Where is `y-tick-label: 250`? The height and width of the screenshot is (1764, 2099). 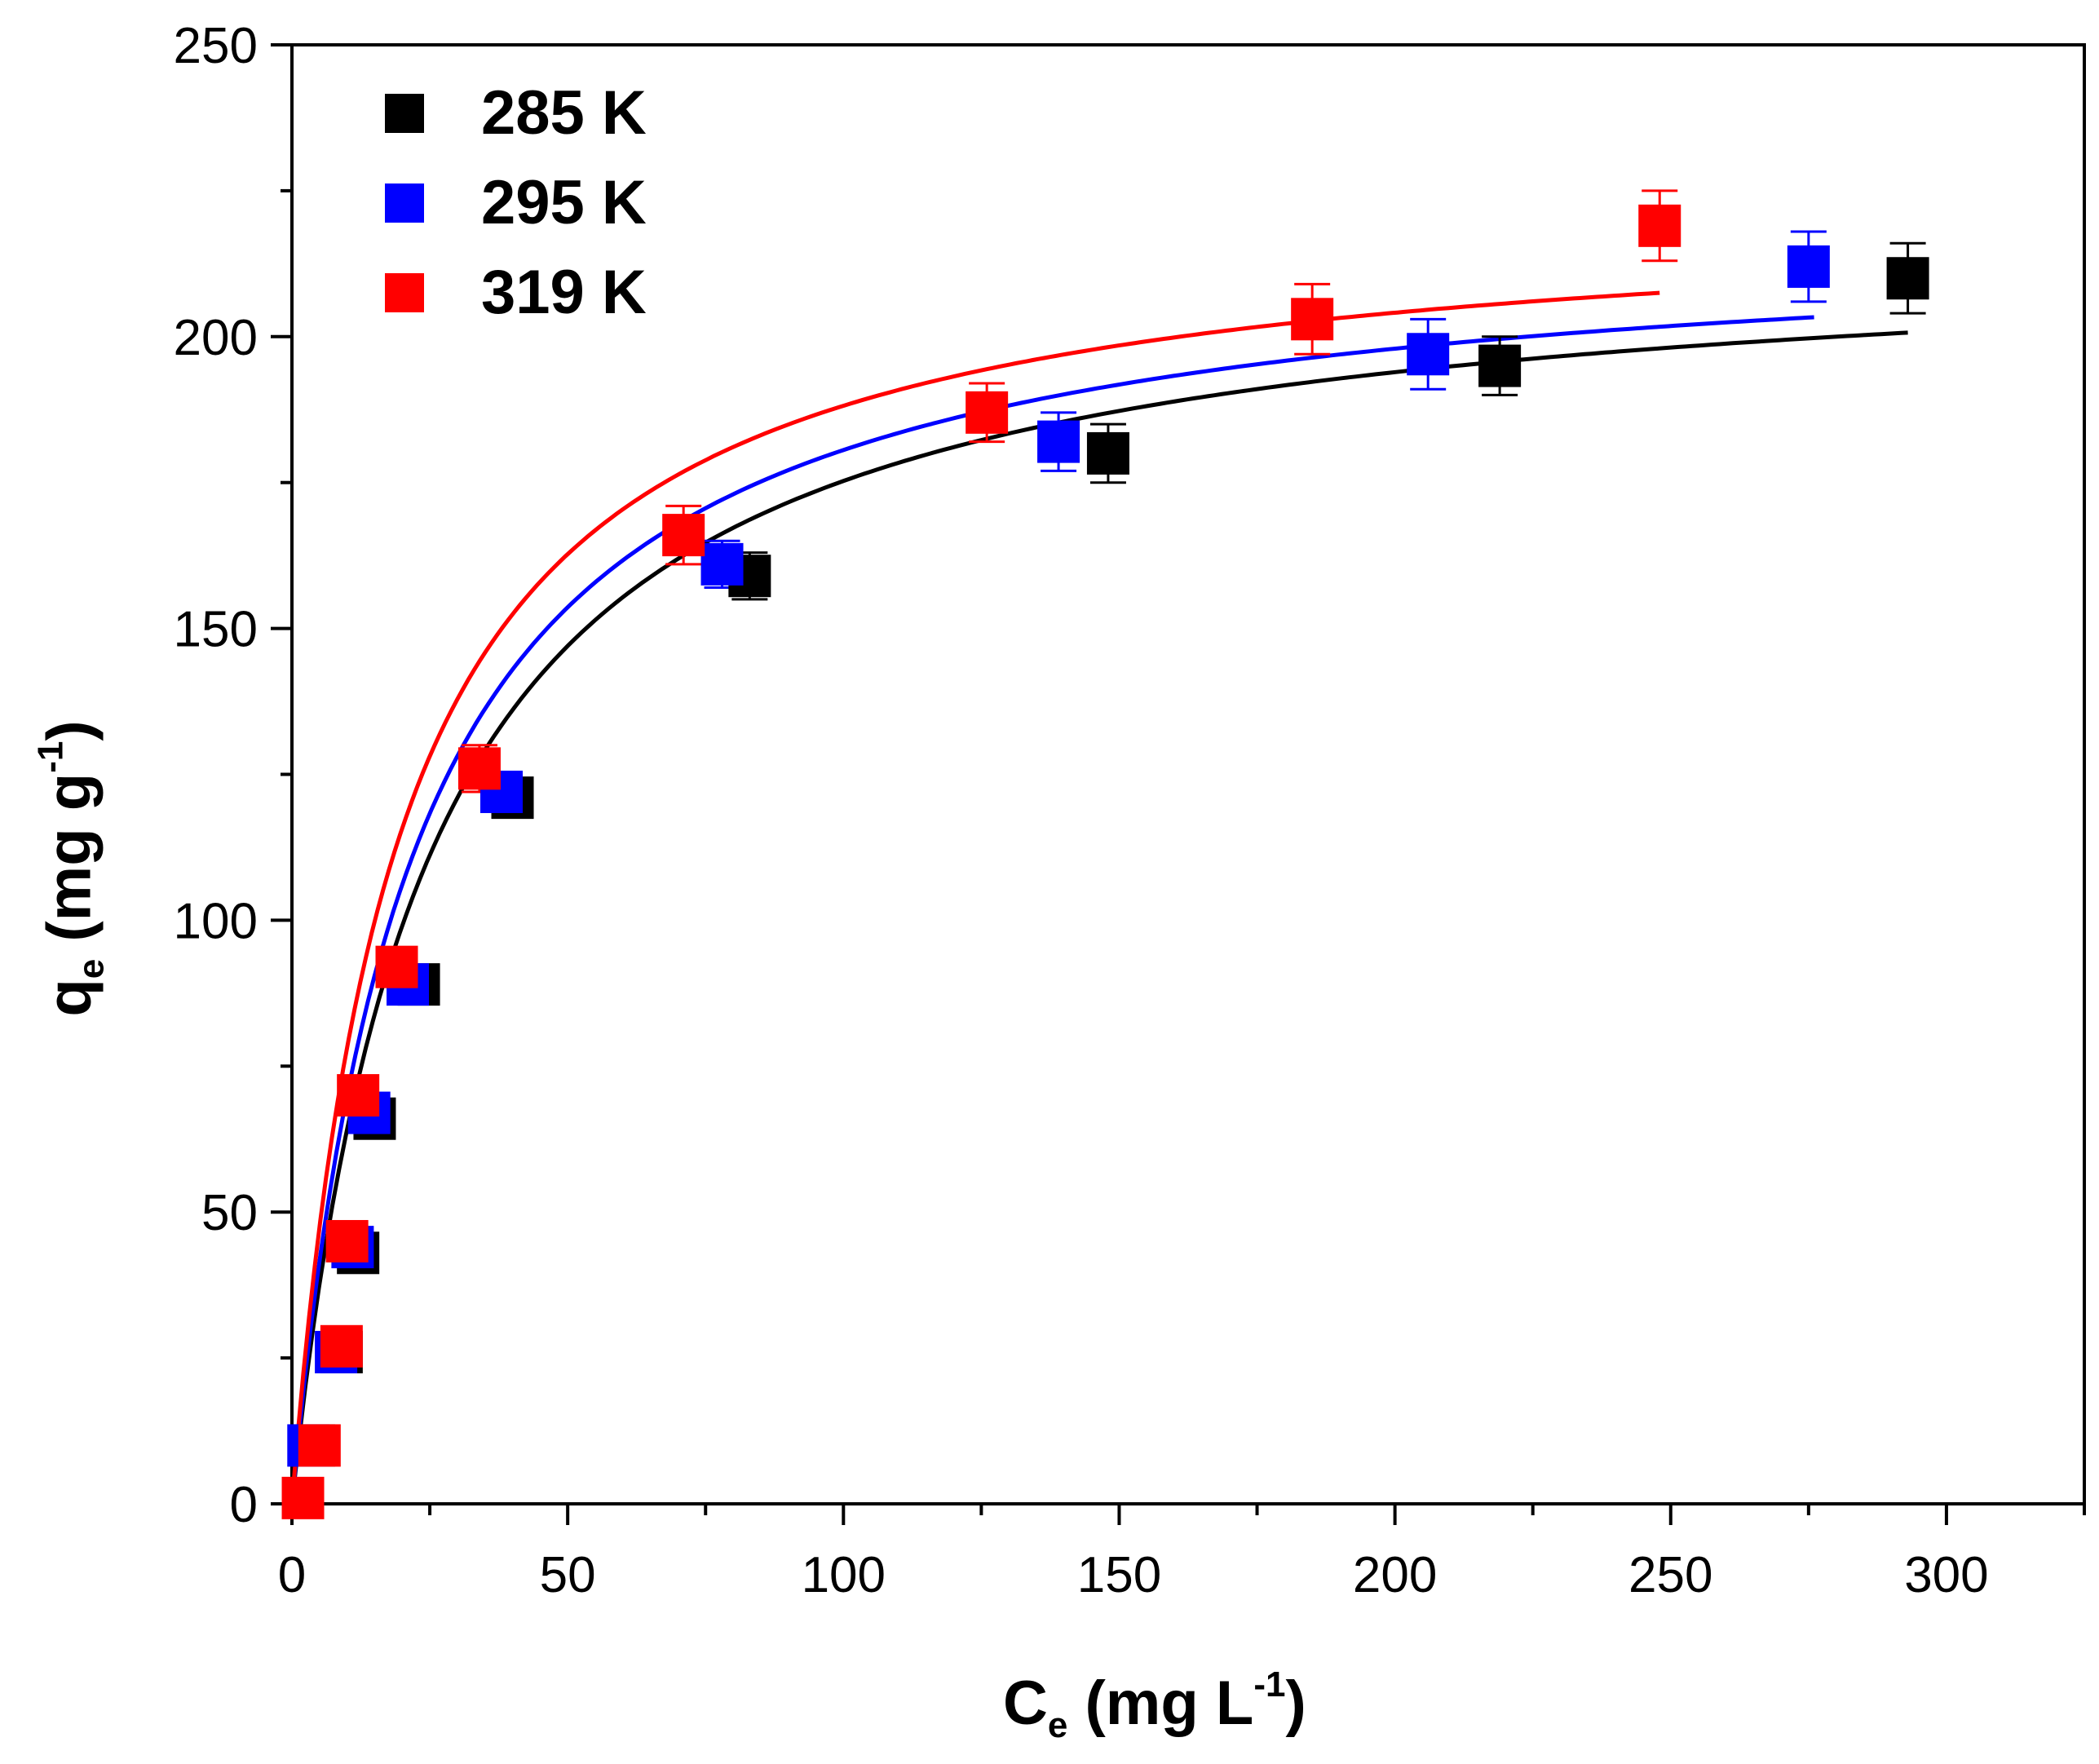 y-tick-label: 250 is located at coordinates (216, 46).